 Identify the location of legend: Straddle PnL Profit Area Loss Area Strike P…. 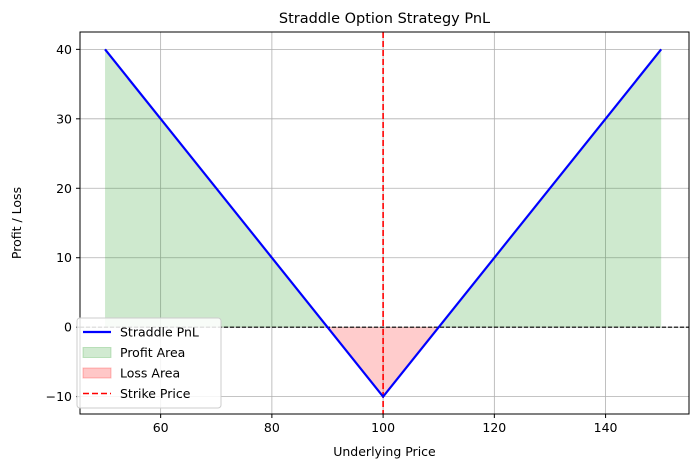
(149, 363).